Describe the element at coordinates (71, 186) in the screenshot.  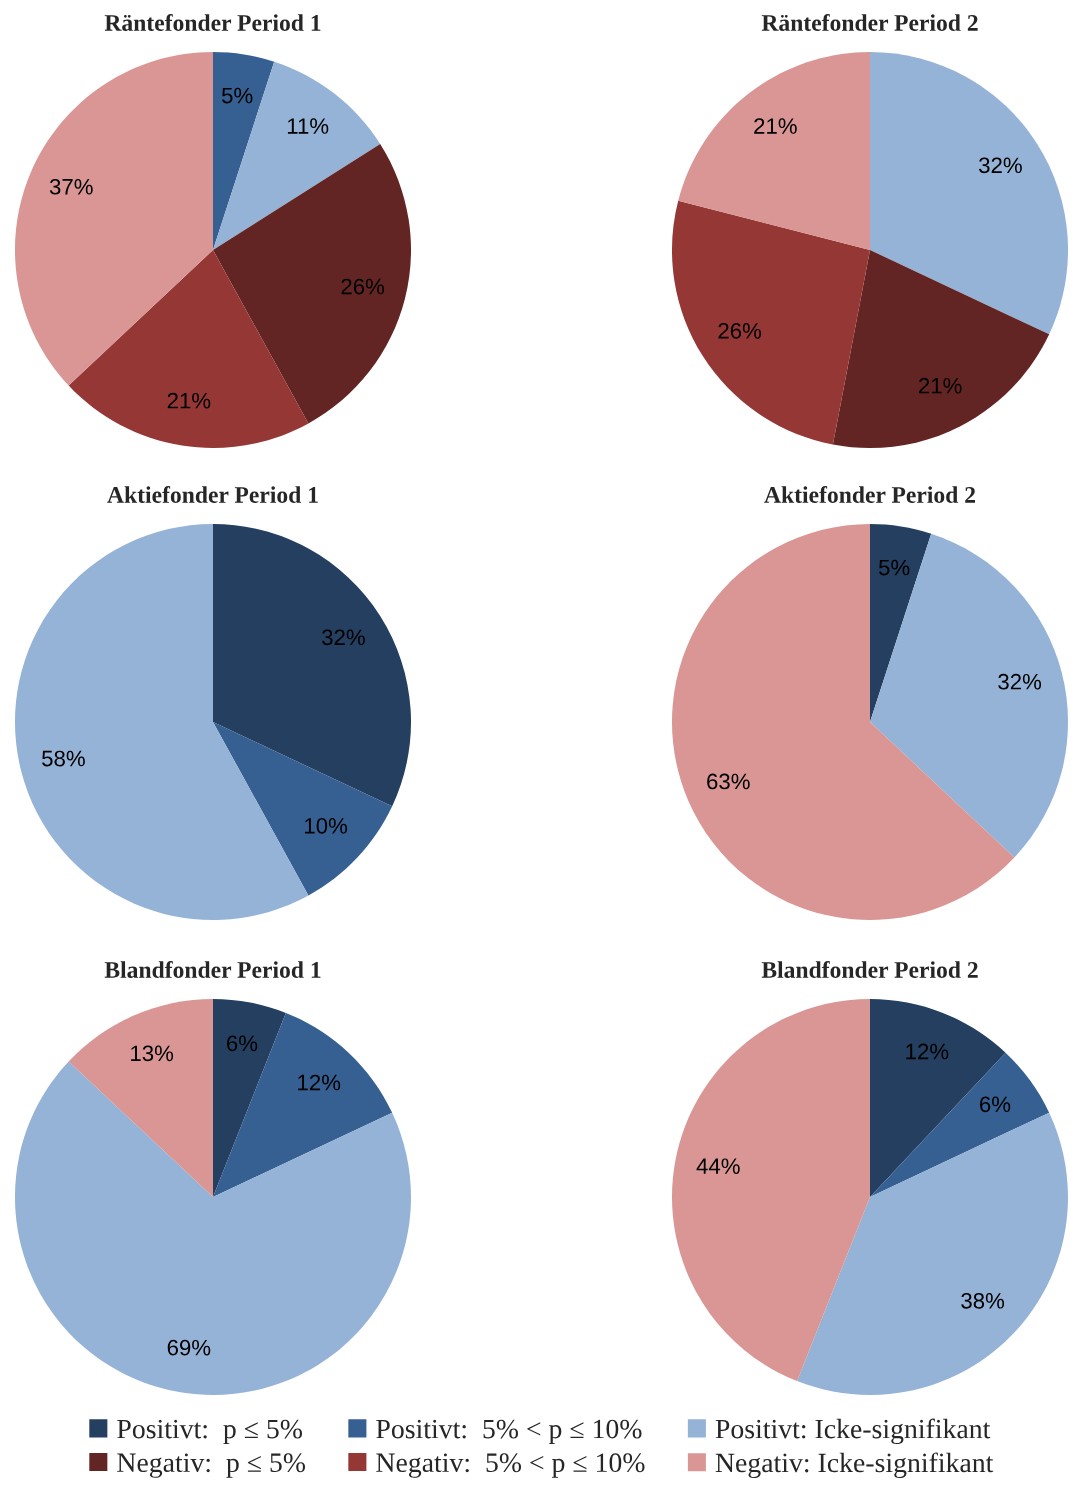
I see `data-label: 37%` at that location.